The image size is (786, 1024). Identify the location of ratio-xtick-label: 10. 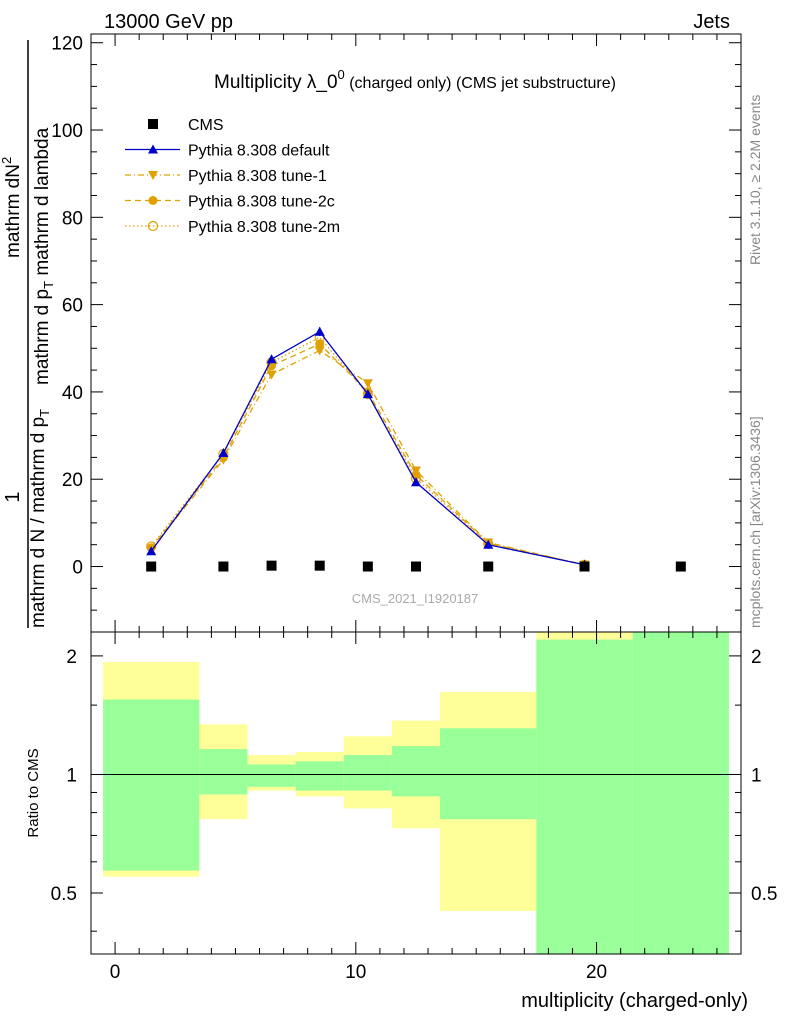
(355, 972).